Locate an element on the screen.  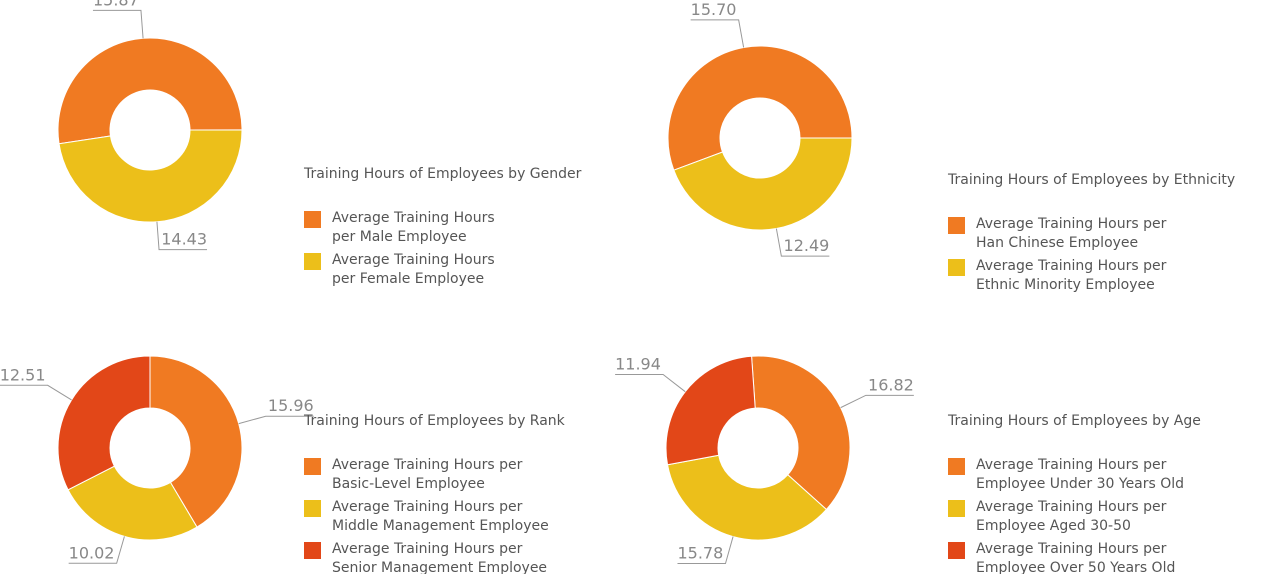
chart-title: Training Hours of Employees by Age is located at coordinates (1074, 421).